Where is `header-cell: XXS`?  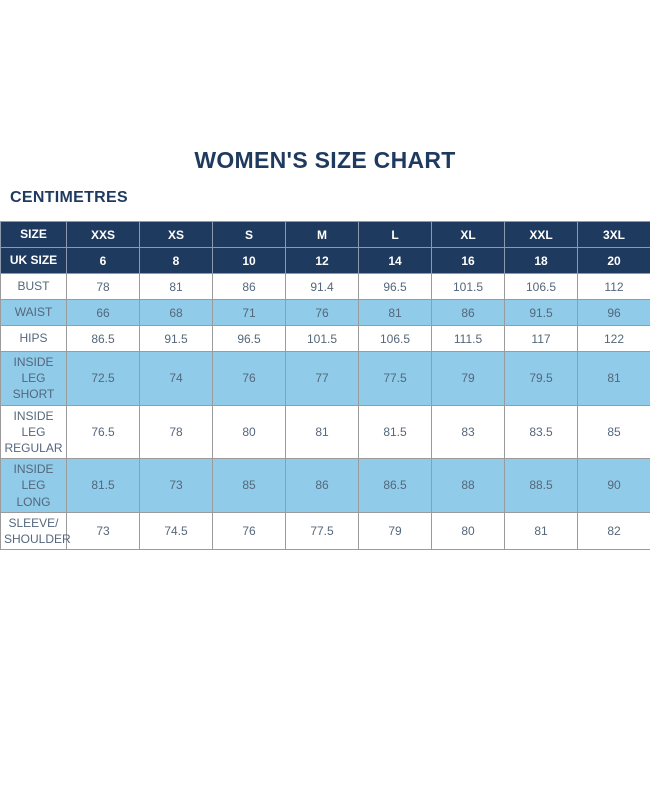
header-cell: XXS is located at coordinates (103, 235).